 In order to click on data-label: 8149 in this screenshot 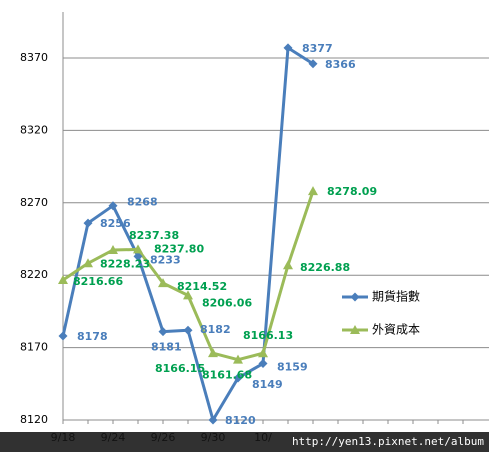, I will do `click(267, 384)`.